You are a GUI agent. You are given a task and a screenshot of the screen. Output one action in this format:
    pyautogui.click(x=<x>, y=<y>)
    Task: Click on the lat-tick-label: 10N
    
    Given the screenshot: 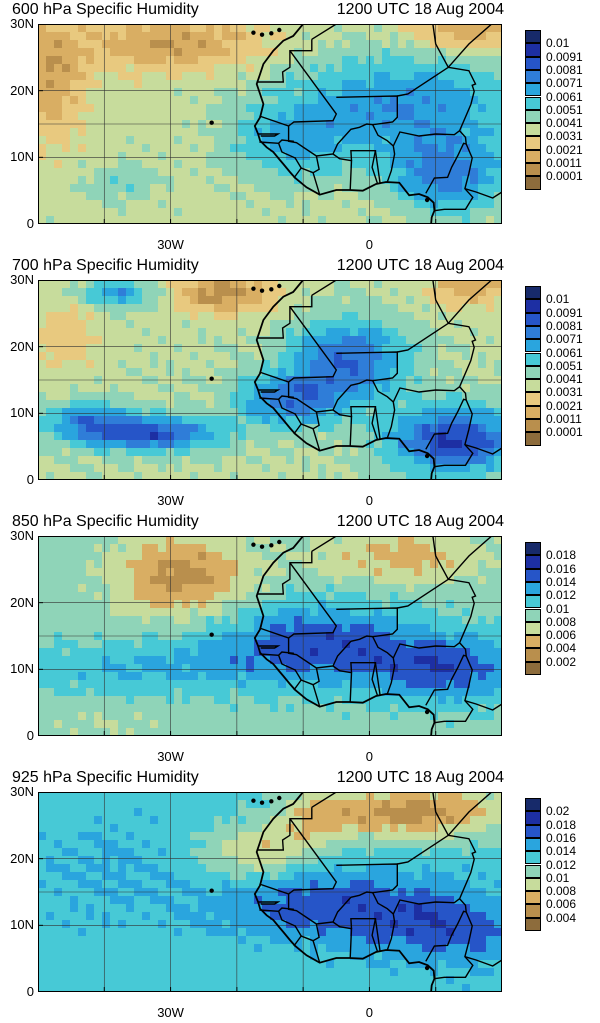 What is the action you would take?
    pyautogui.click(x=17, y=413)
    